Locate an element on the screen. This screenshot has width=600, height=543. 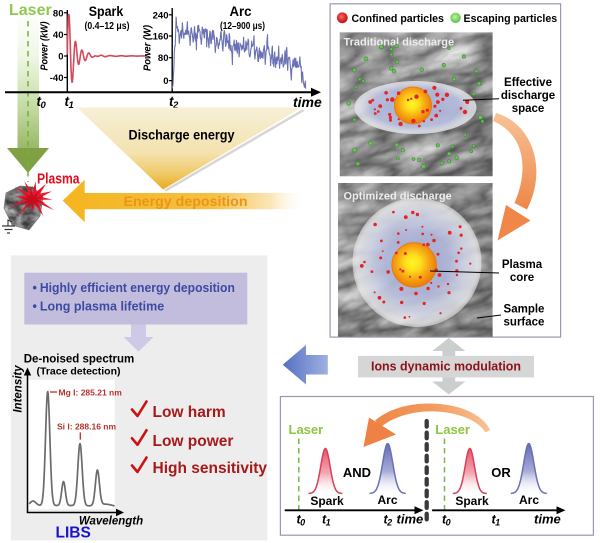
svg-text: Wavelength is located at coordinates (111, 522).